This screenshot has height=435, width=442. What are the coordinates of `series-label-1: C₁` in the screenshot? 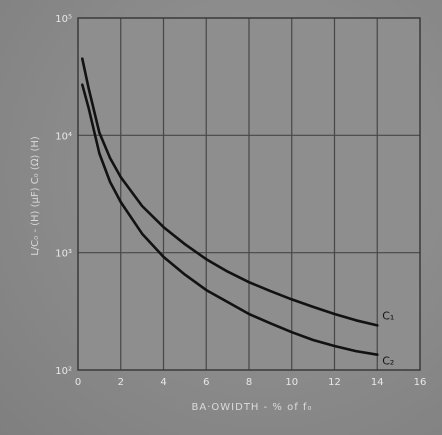 It's located at (388, 315).